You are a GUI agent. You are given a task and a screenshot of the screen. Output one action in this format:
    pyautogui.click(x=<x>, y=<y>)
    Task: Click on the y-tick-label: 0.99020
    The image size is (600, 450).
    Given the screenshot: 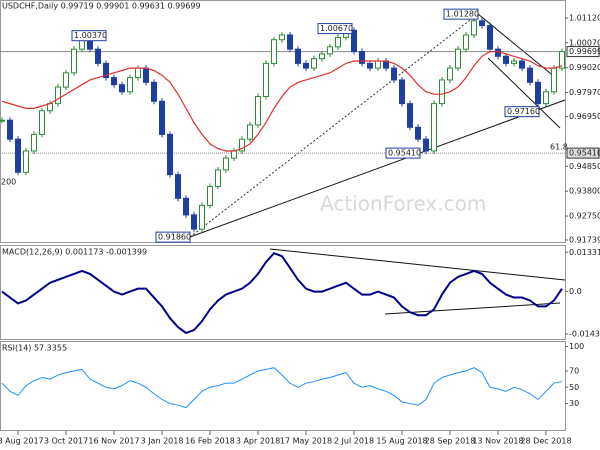 What is the action you would take?
    pyautogui.click(x=584, y=67)
    